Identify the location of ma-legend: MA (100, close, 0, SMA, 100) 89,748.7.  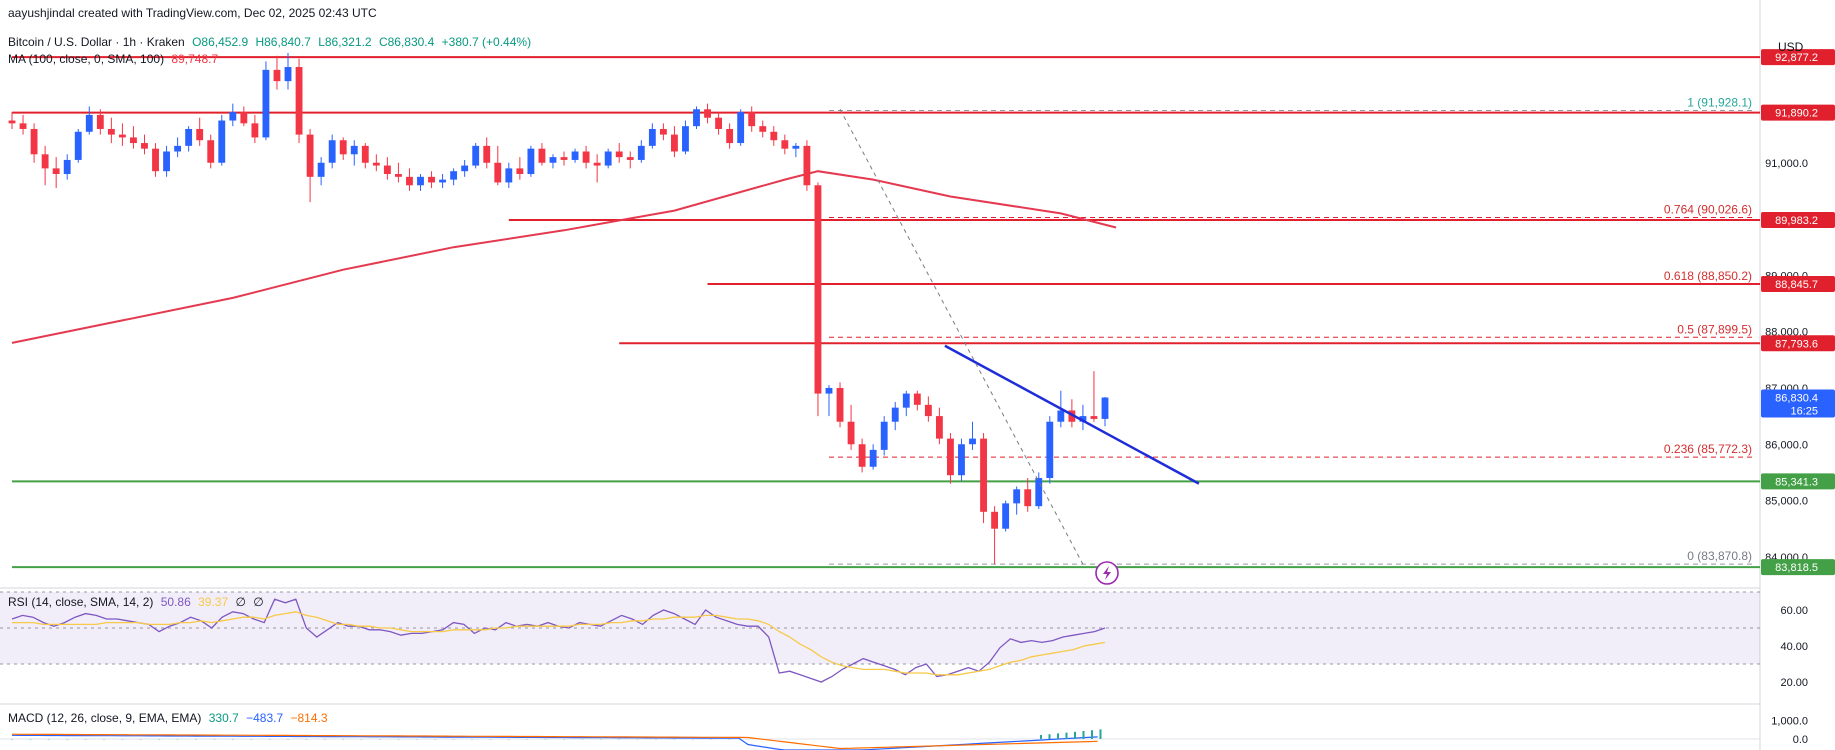
(115, 59).